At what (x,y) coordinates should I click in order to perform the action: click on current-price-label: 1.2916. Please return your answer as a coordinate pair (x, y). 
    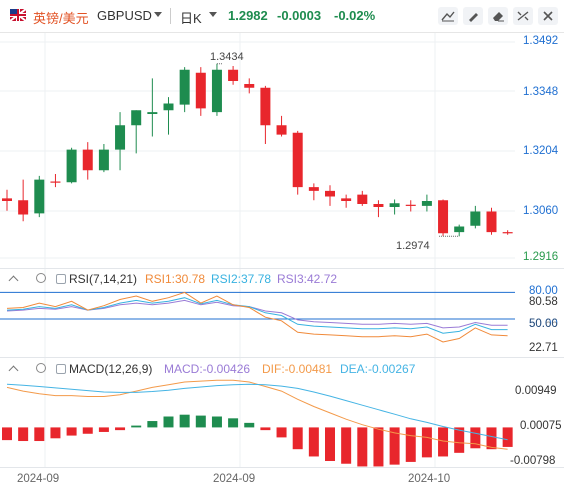
    Looking at the image, I should click on (540, 257).